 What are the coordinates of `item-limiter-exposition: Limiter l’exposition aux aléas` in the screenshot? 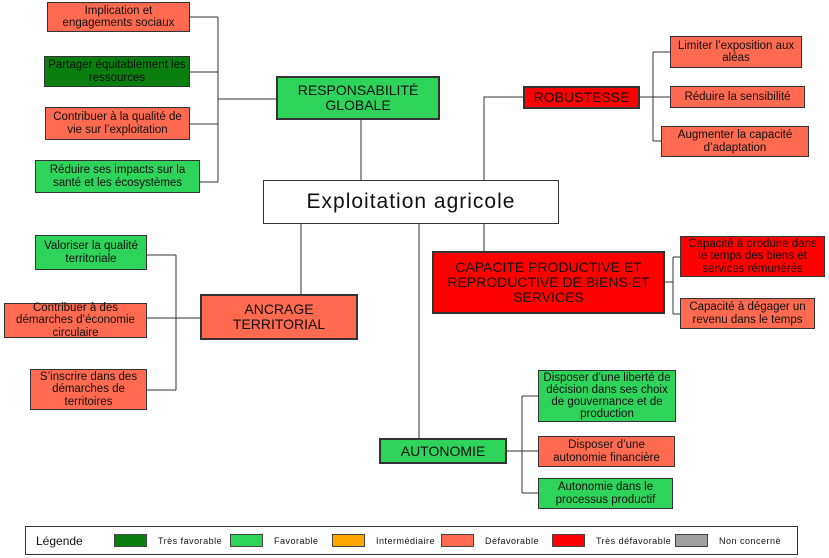 It's located at (736, 52).